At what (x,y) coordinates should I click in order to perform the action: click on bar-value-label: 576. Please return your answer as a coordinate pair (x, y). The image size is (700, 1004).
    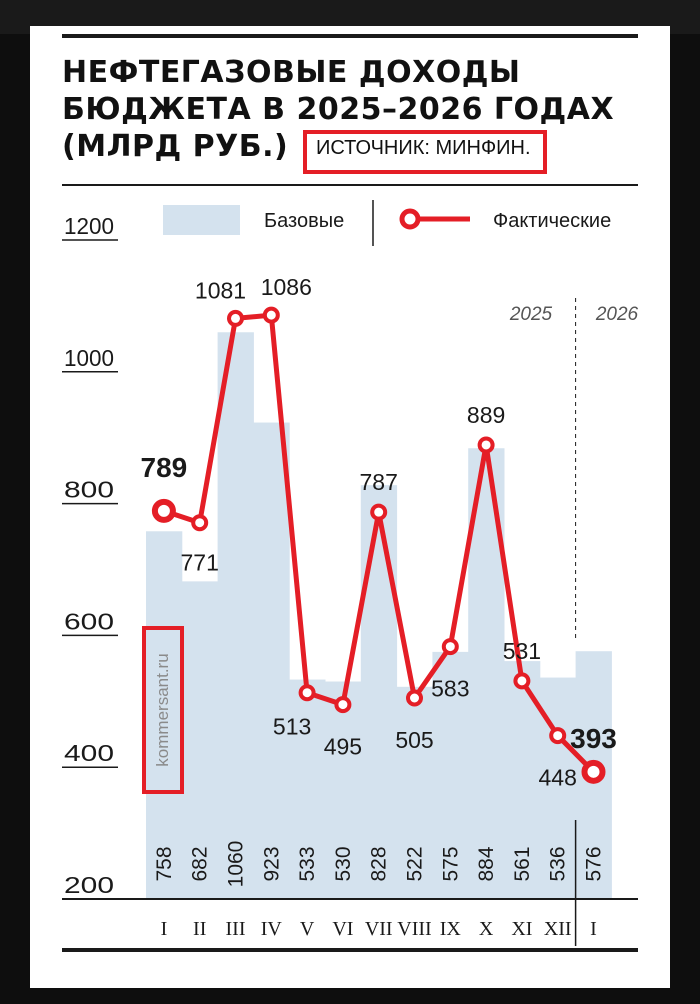
    Looking at the image, I should click on (594, 863).